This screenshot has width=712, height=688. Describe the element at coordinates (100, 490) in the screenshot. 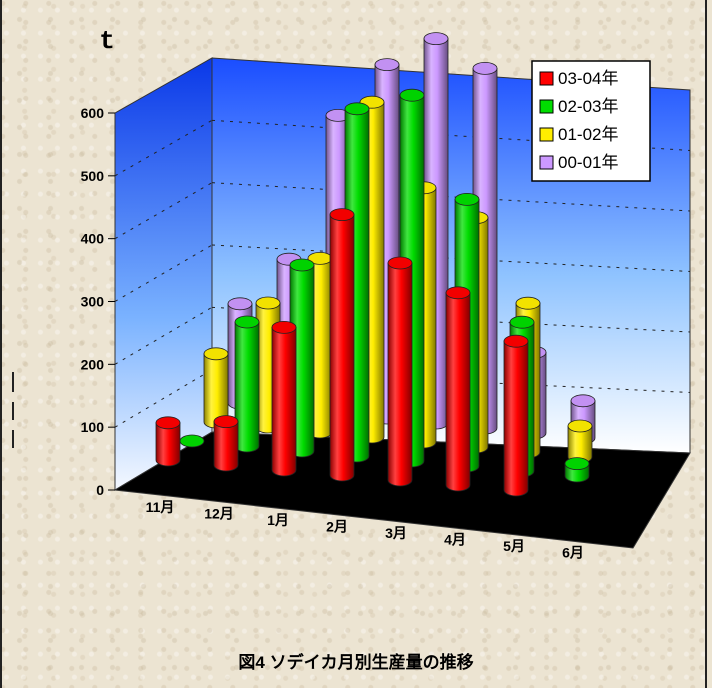

I see `y-tick-label: 0` at that location.